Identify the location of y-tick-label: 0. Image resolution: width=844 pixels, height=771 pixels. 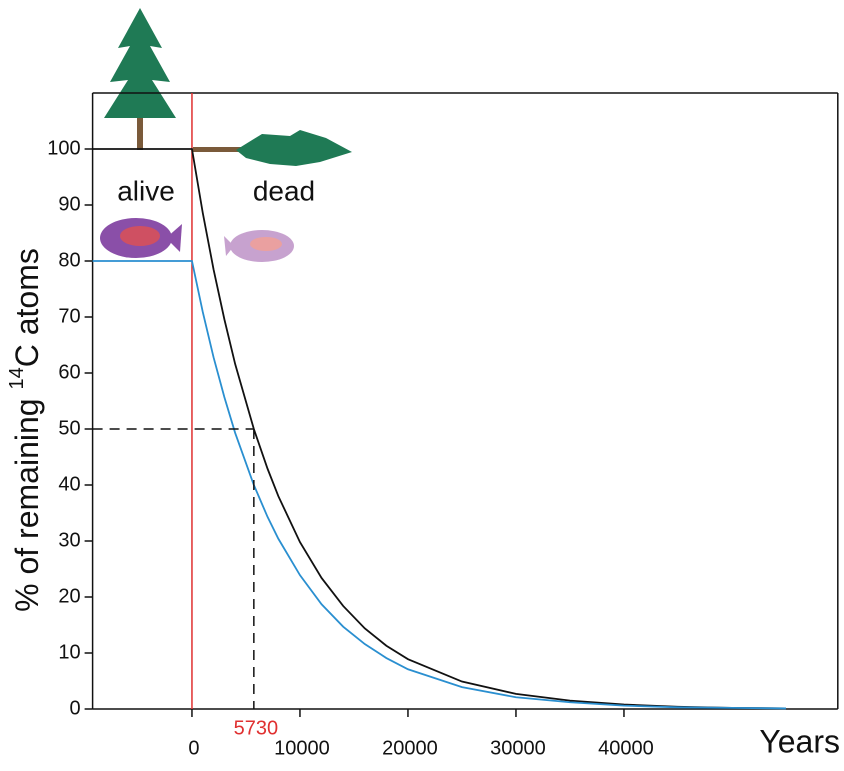
(74, 708).